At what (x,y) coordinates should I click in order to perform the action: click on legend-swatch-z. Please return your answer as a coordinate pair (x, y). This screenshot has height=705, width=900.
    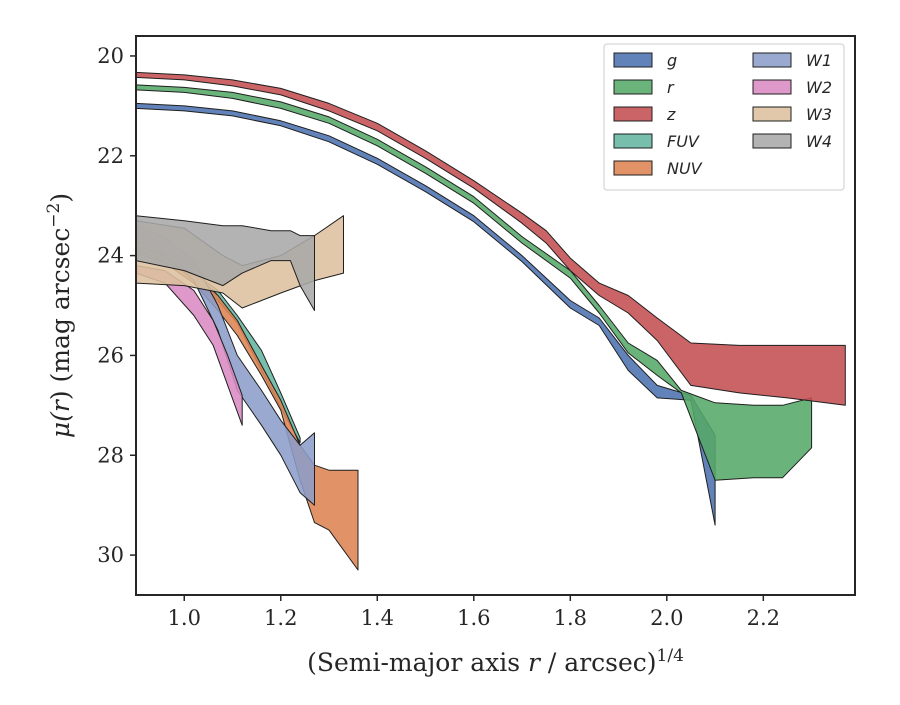
    Looking at the image, I should click on (633, 114).